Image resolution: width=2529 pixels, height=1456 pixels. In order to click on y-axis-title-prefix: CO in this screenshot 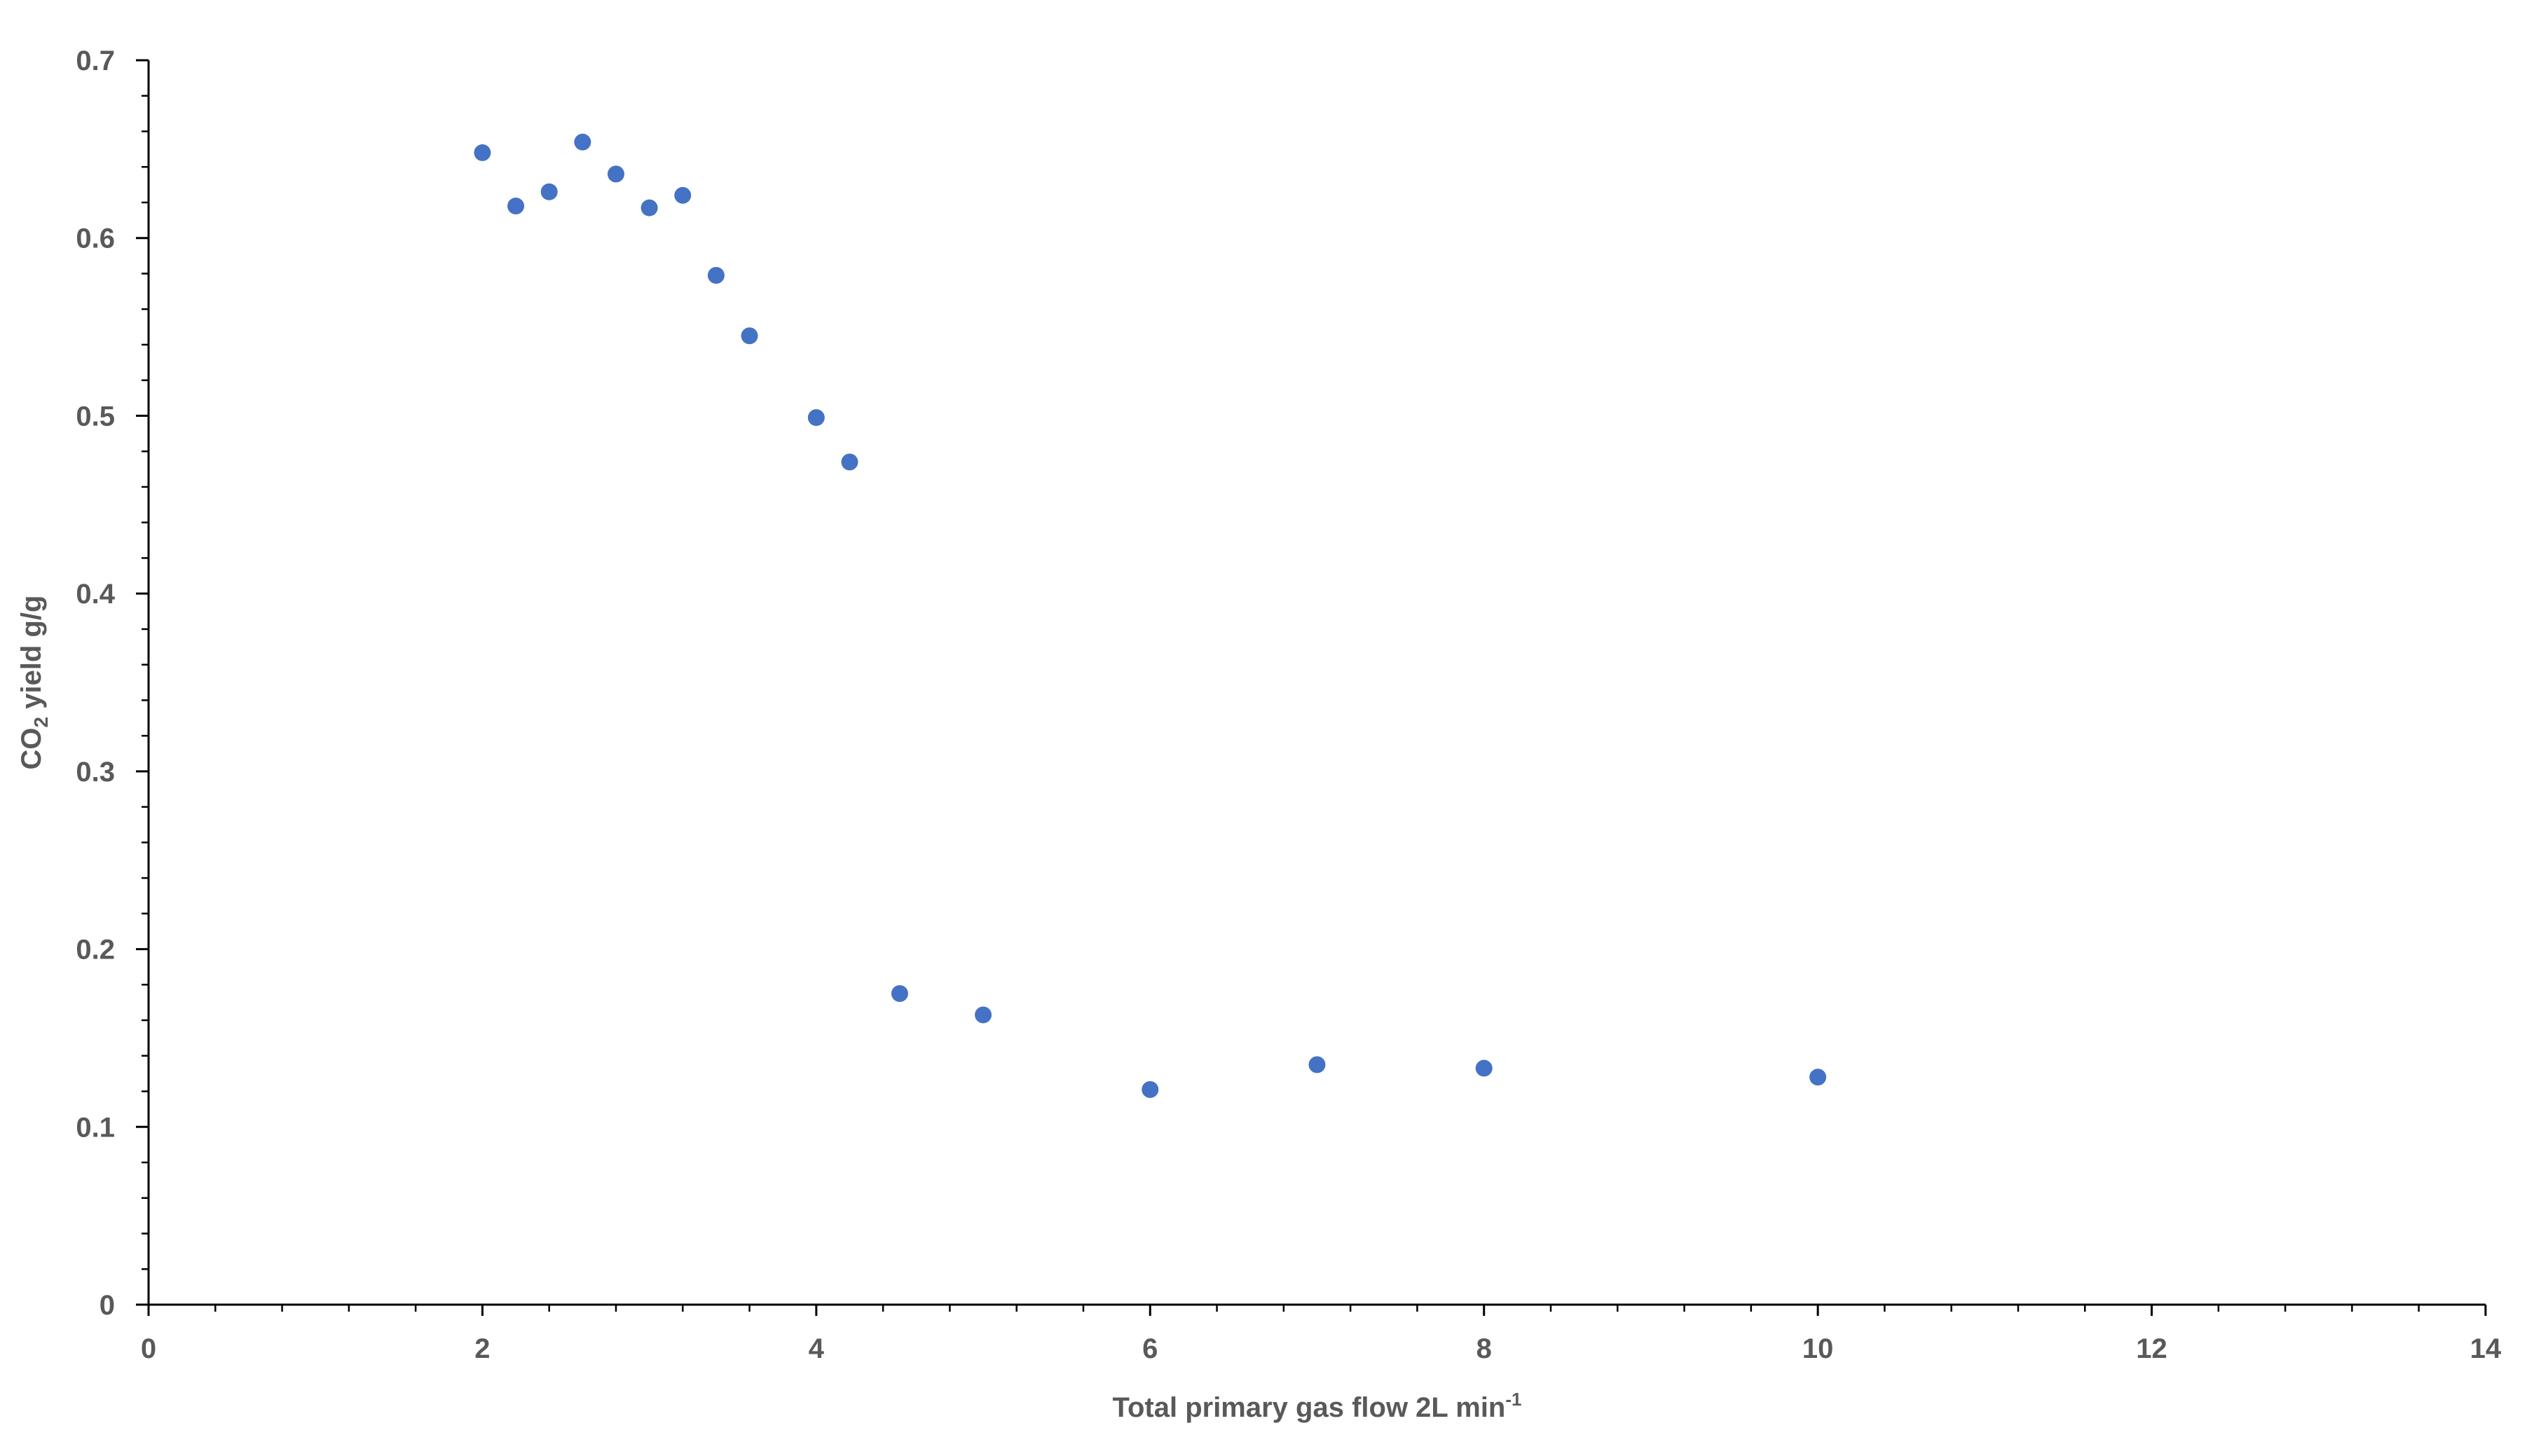, I will do `click(31, 748)`.